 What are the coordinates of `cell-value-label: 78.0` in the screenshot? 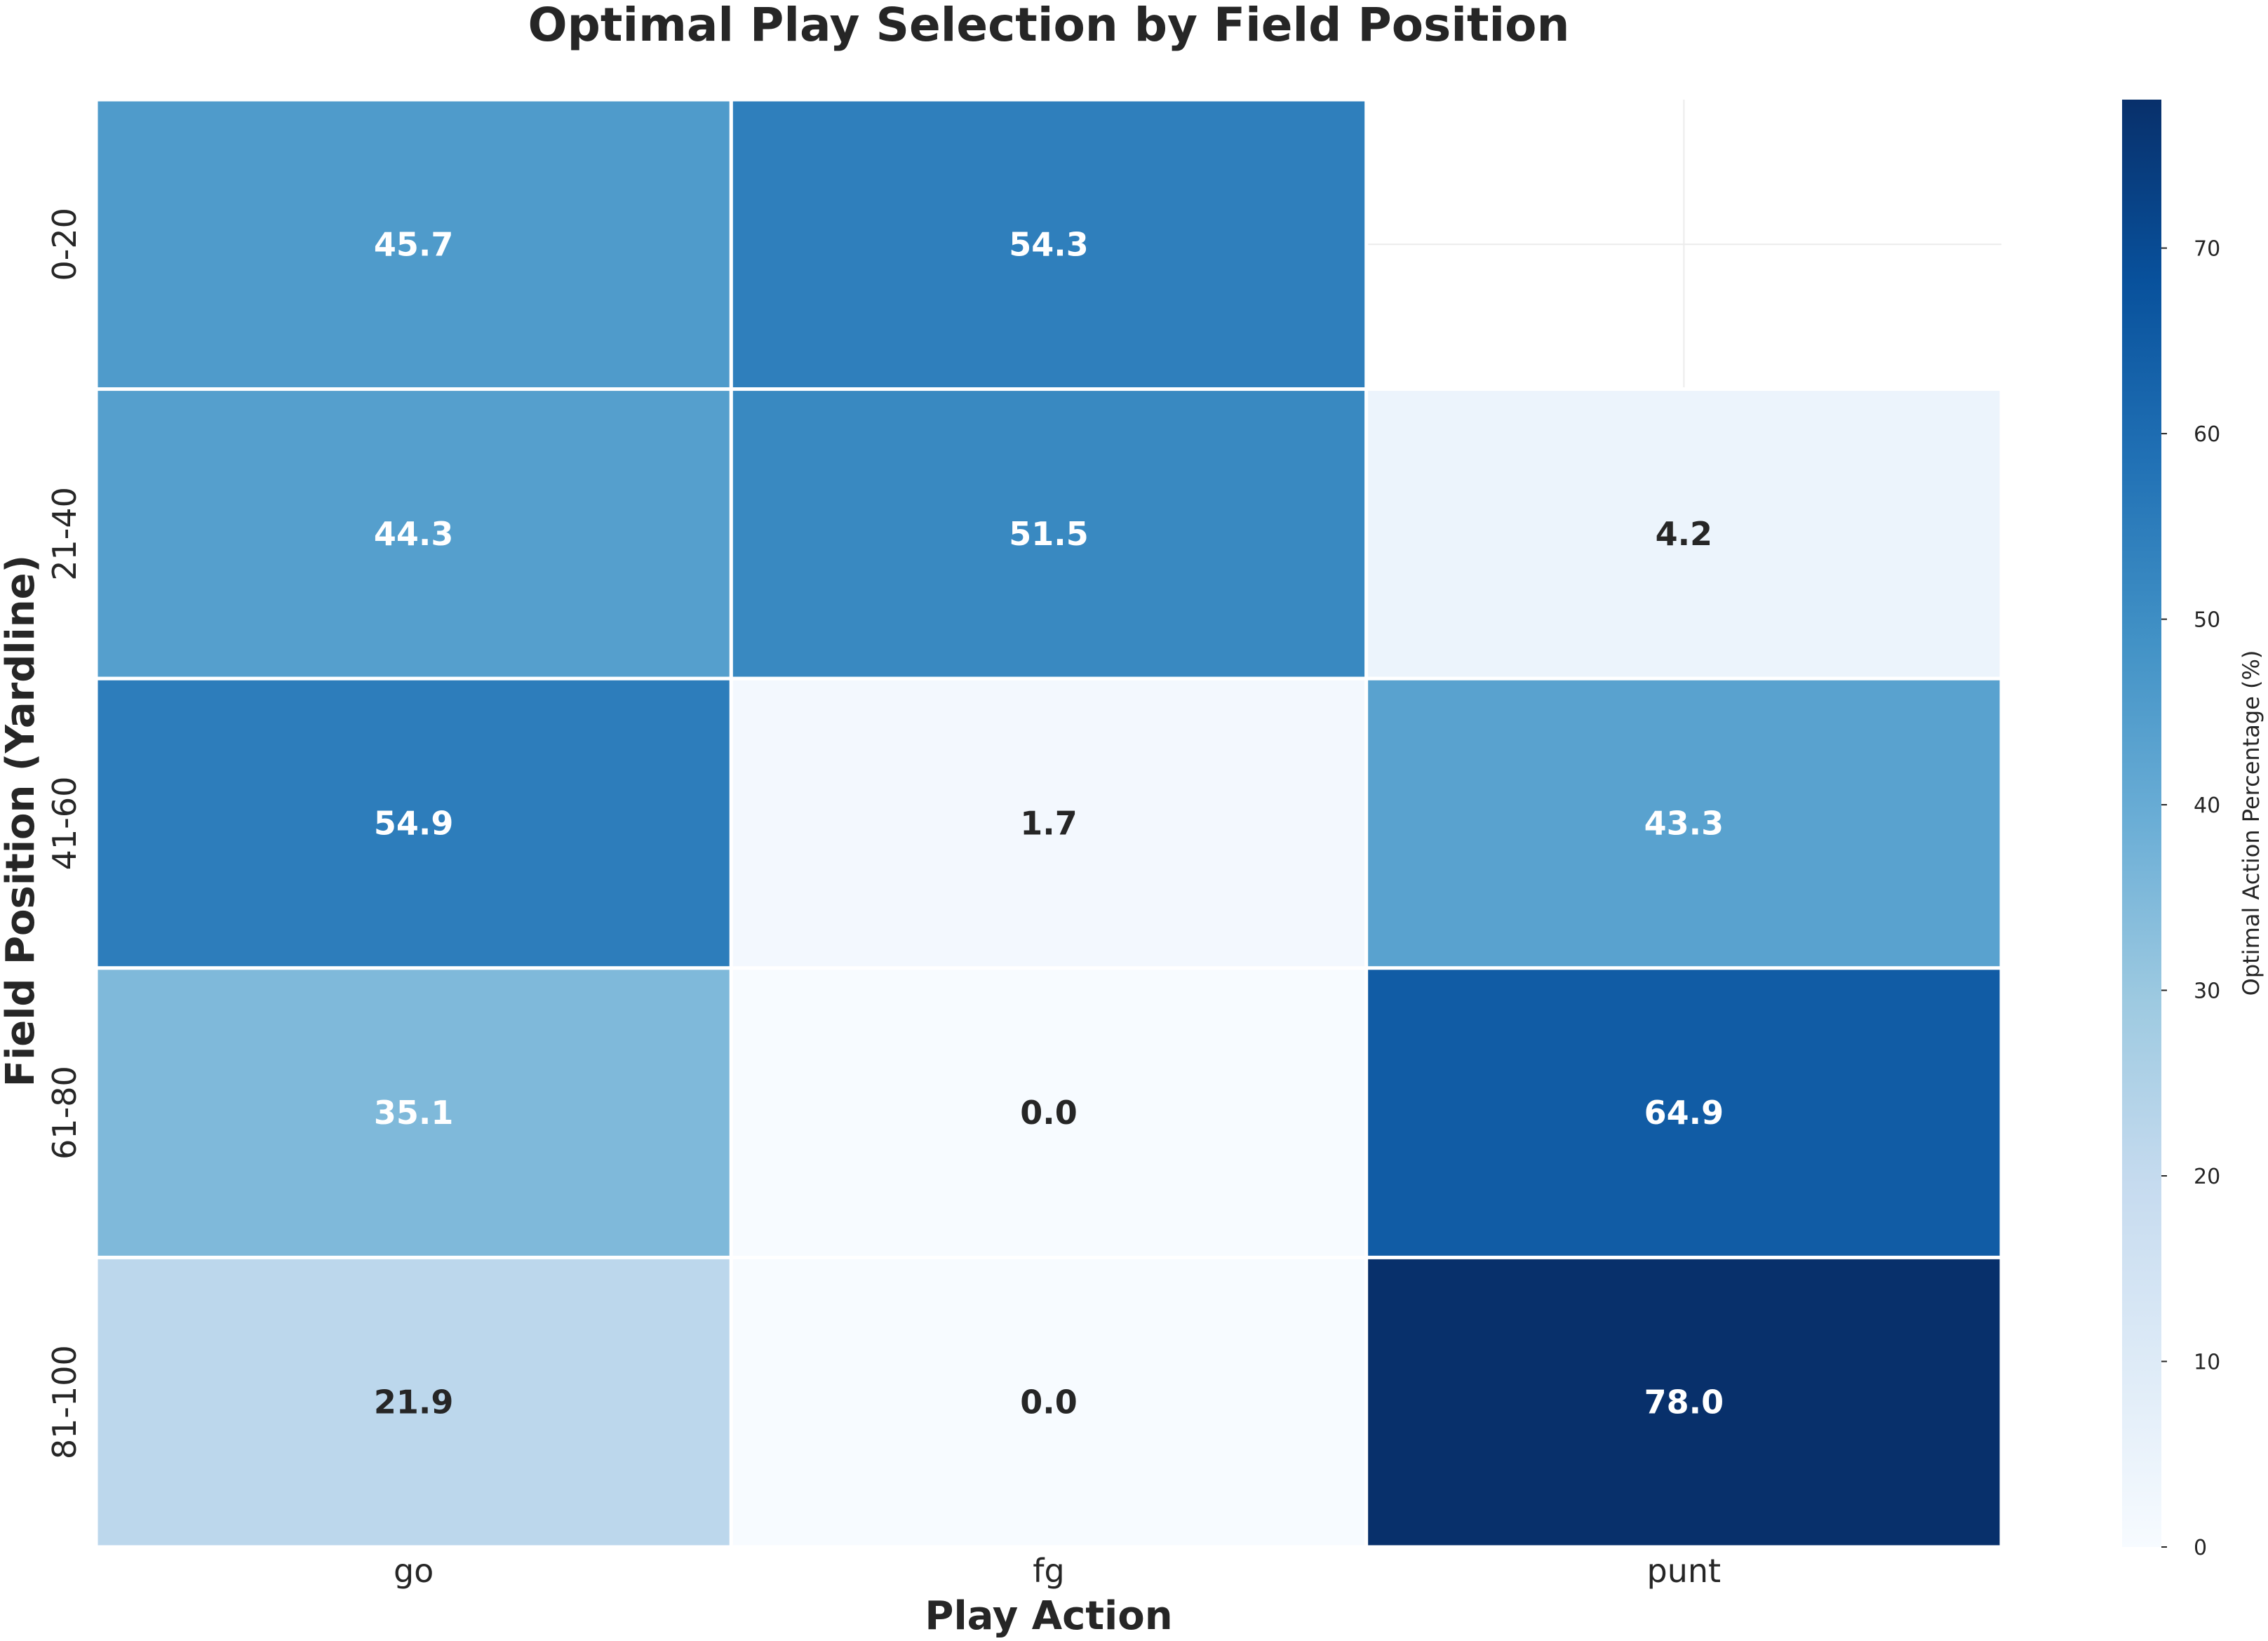 It's located at (1684, 1402).